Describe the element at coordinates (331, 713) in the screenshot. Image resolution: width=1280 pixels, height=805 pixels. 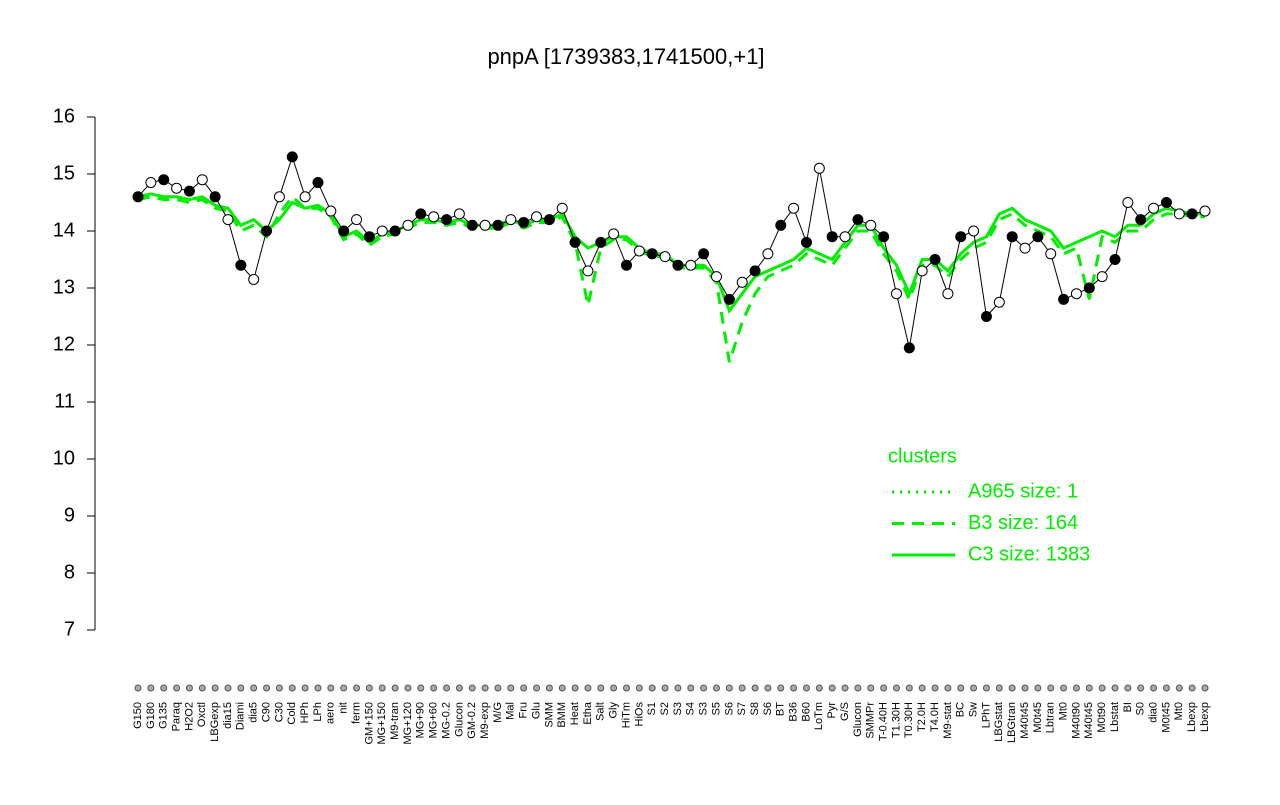
I see `x-tick-label: aero` at that location.